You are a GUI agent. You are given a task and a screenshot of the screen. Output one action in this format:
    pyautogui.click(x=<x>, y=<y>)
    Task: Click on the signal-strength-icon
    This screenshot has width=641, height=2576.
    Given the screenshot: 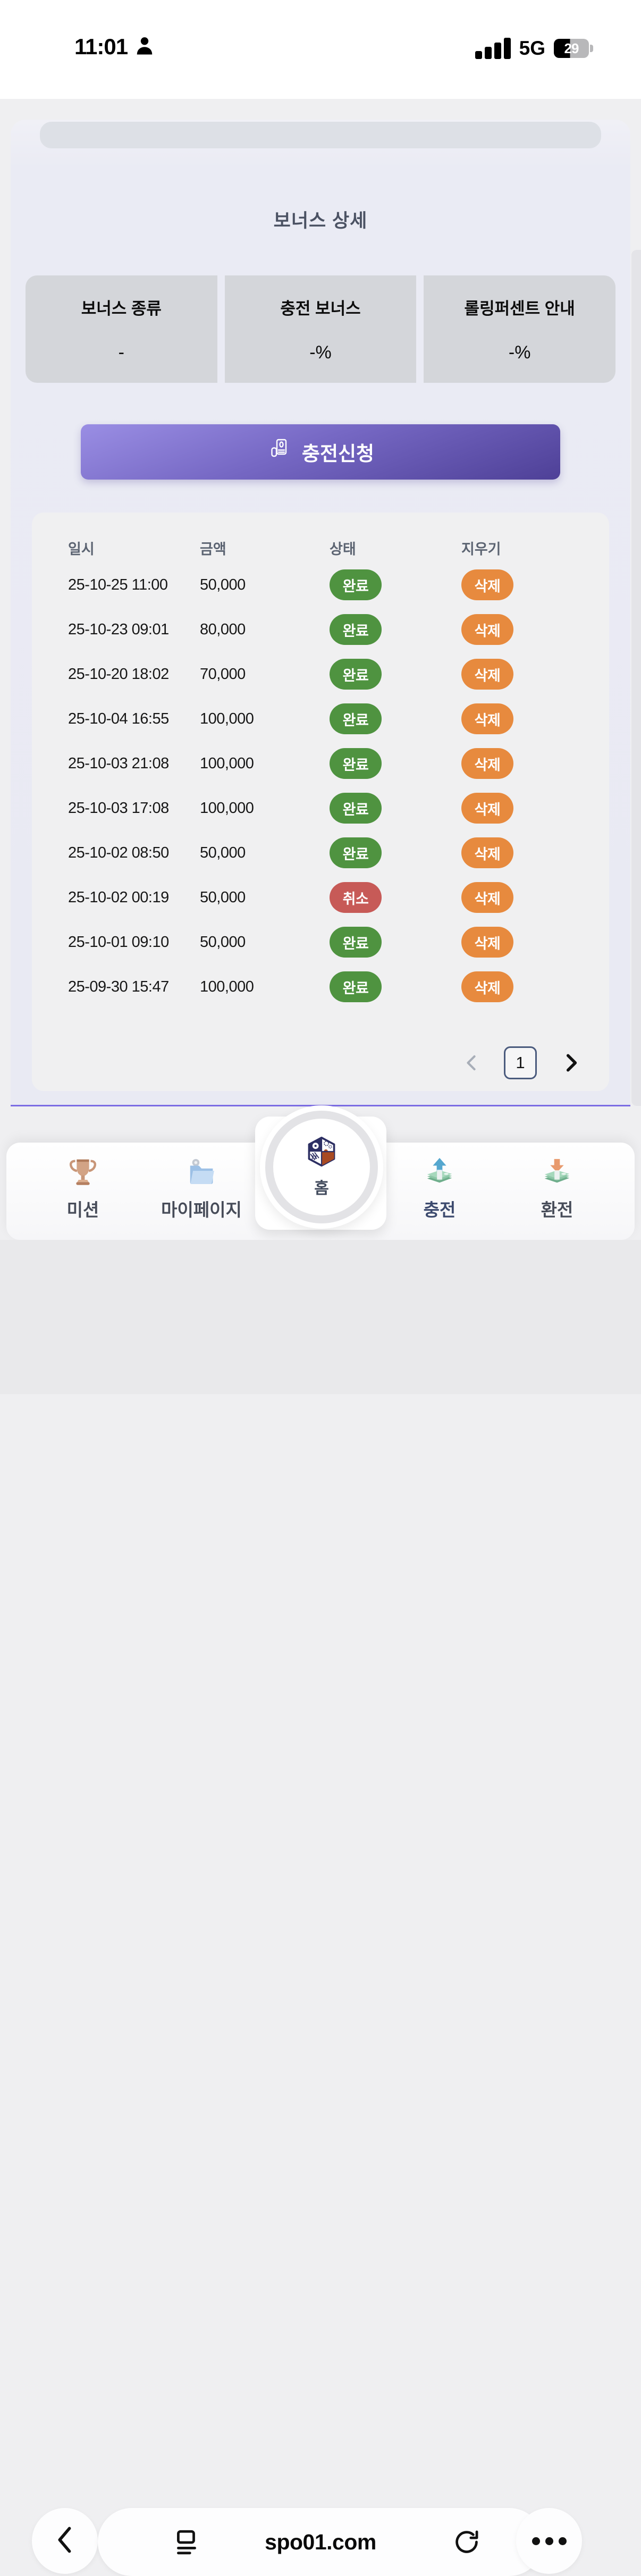 What is the action you would take?
    pyautogui.click(x=493, y=48)
    